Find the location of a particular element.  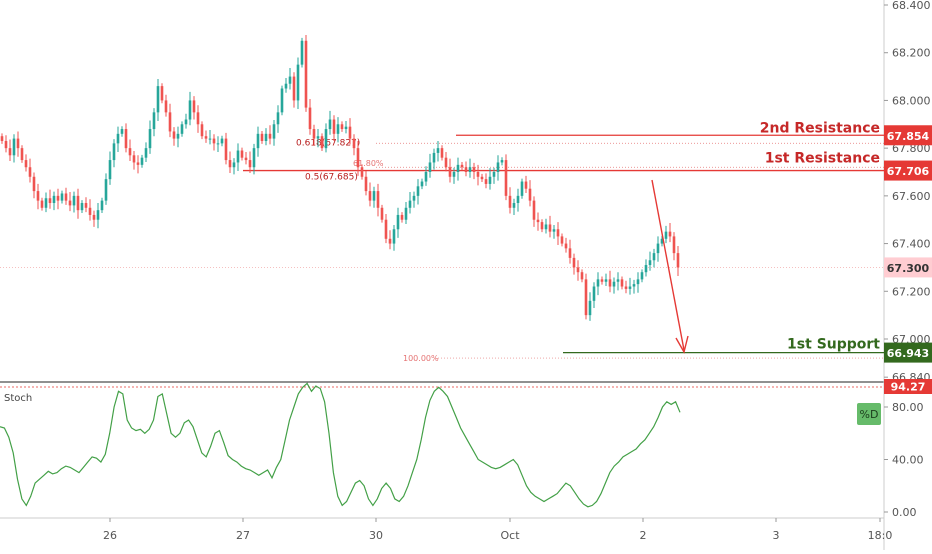

price-tick-label: 68.400 is located at coordinates (911, 6).